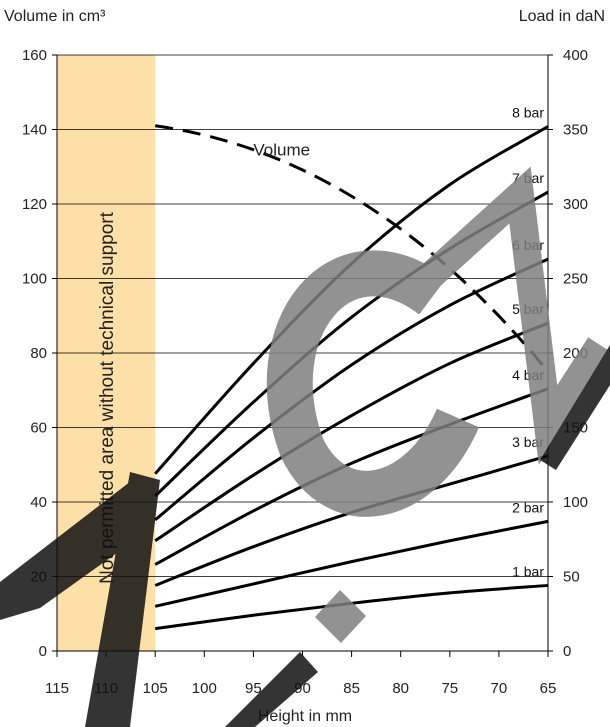  What do you see at coordinates (253, 688) in the screenshot?
I see `x-tick-label: 95` at bounding box center [253, 688].